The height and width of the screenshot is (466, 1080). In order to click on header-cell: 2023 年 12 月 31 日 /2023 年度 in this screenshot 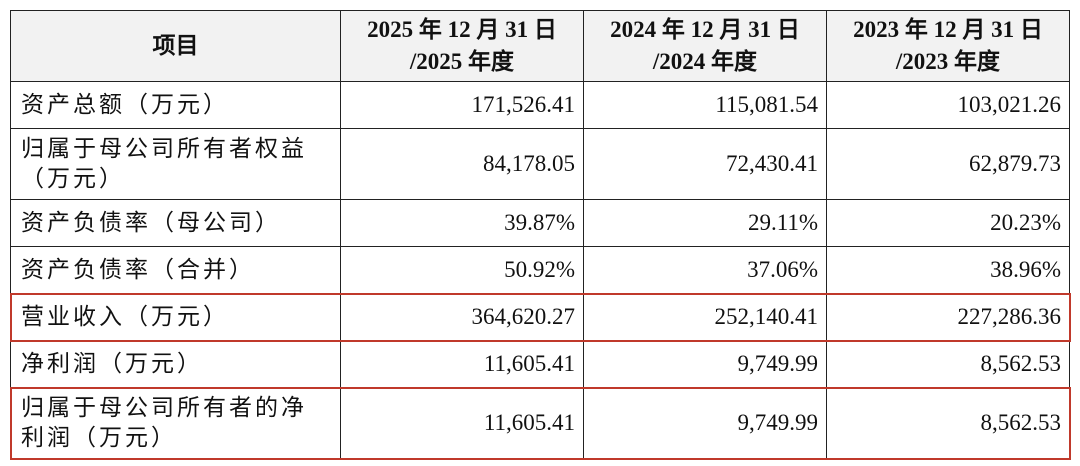, I will do `click(948, 46)`.